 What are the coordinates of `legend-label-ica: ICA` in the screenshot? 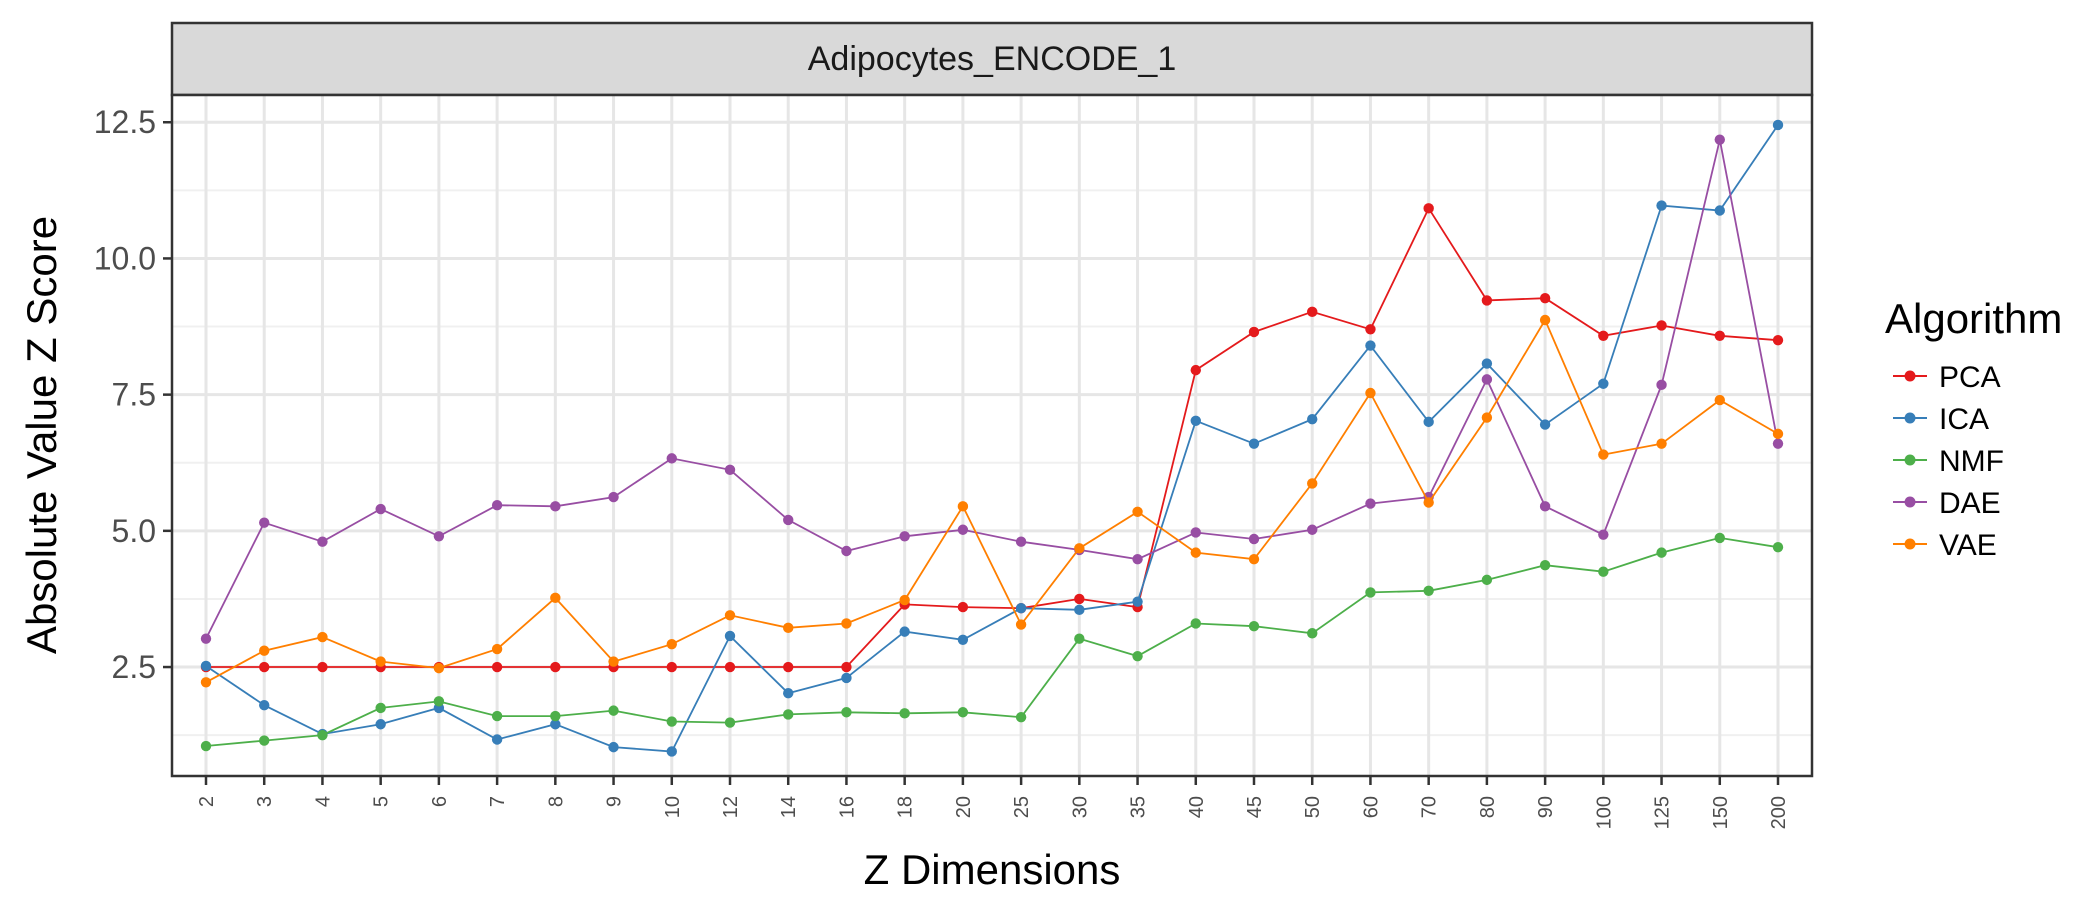 It's located at (1964, 419).